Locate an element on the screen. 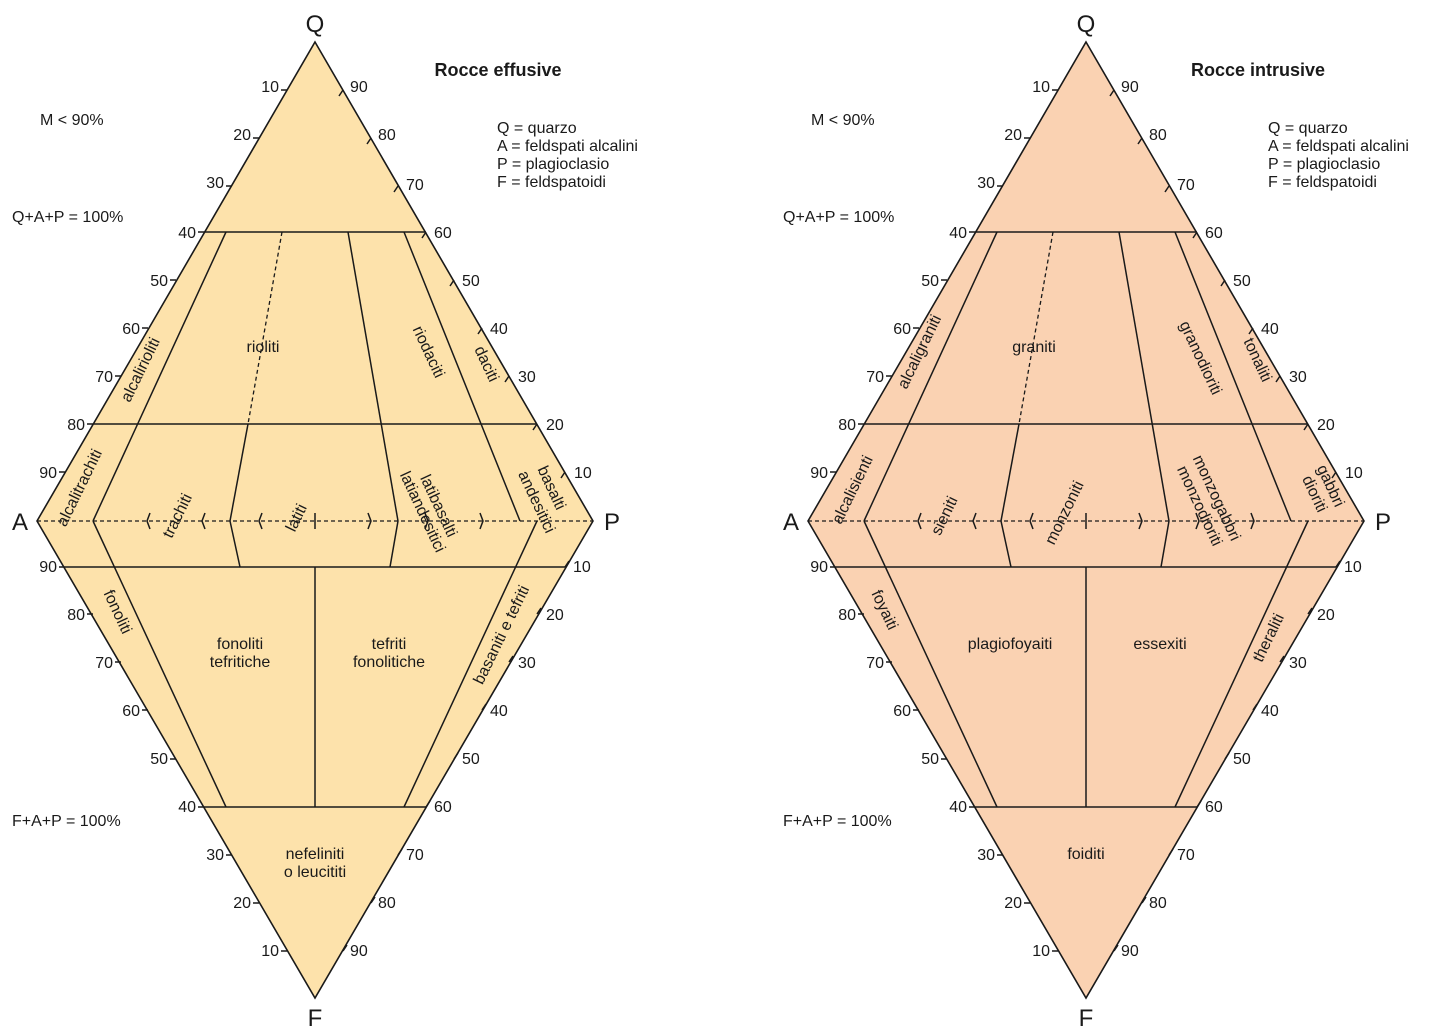 The width and height of the screenshot is (1449, 1029). note-qap-left: Q+A+P = 100% is located at coordinates (67, 217).